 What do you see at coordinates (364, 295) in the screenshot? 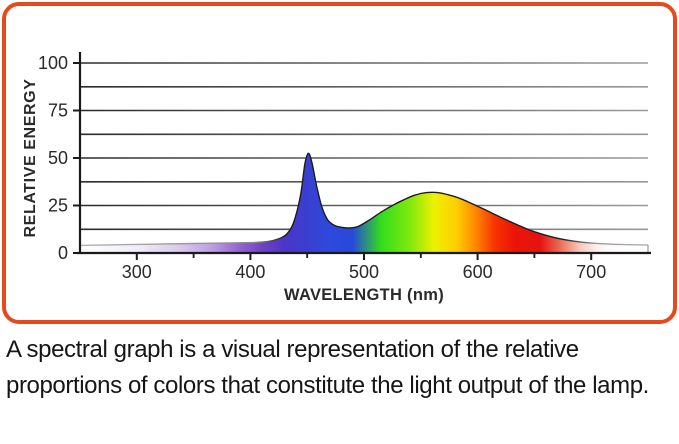
I see `x-axis-title: WAVELENGTH (nm)` at bounding box center [364, 295].